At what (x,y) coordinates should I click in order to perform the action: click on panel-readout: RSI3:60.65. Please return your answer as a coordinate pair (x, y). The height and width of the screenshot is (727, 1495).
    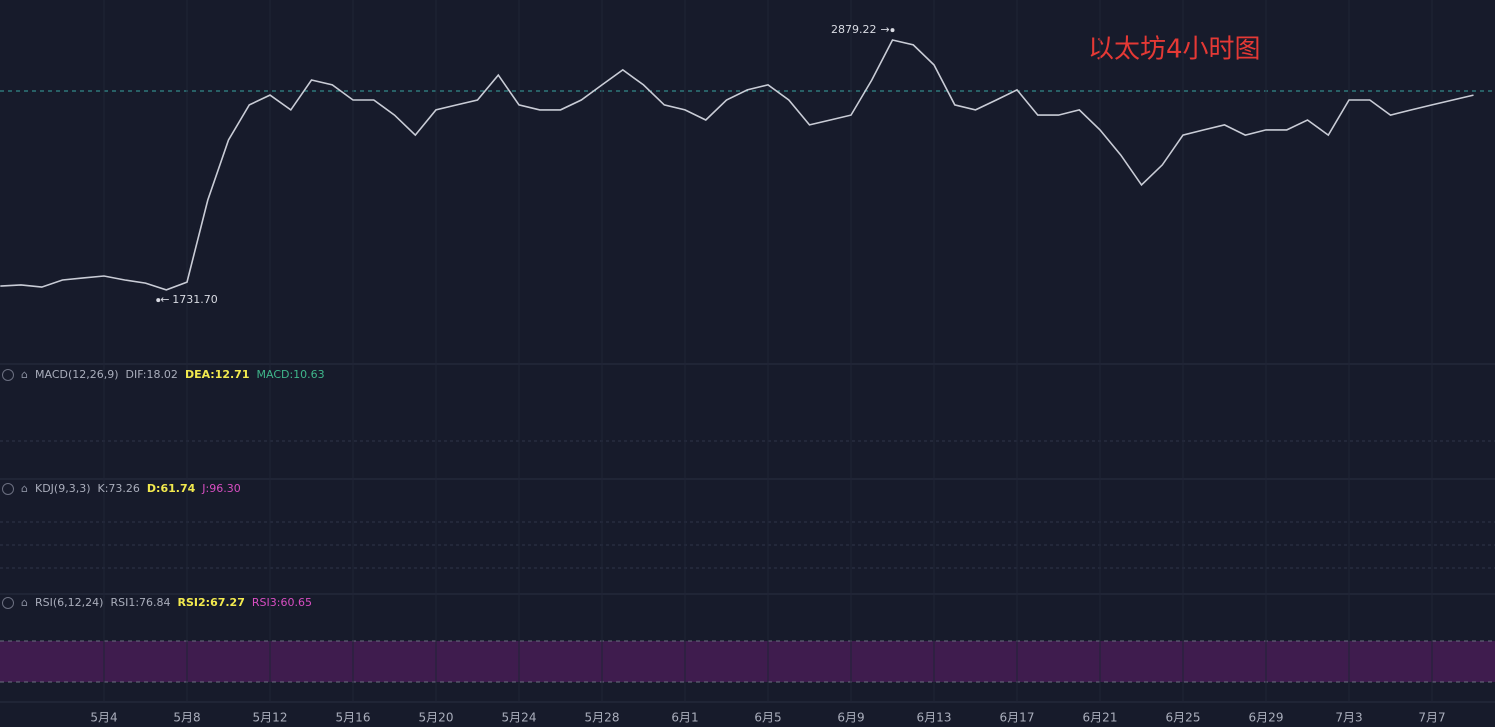
    Looking at the image, I should click on (282, 602).